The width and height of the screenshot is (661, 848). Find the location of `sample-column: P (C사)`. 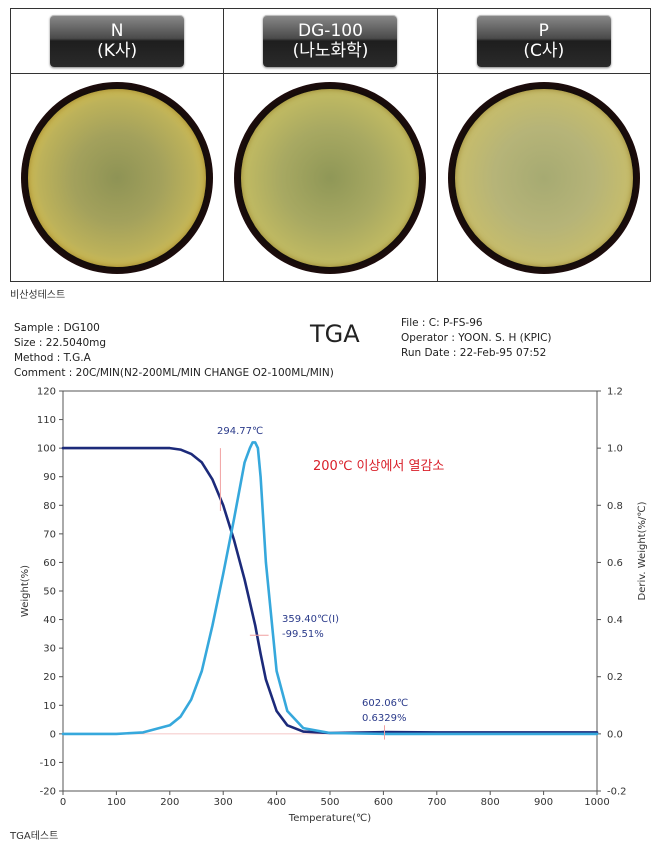

sample-column: P (C사) is located at coordinates (543, 145).